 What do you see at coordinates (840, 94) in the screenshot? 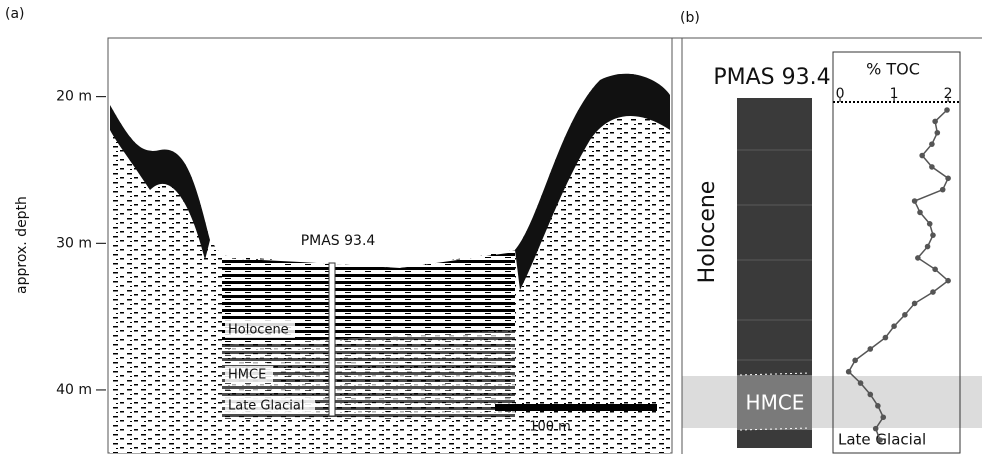
I see `x-tick-label: 0` at bounding box center [840, 94].